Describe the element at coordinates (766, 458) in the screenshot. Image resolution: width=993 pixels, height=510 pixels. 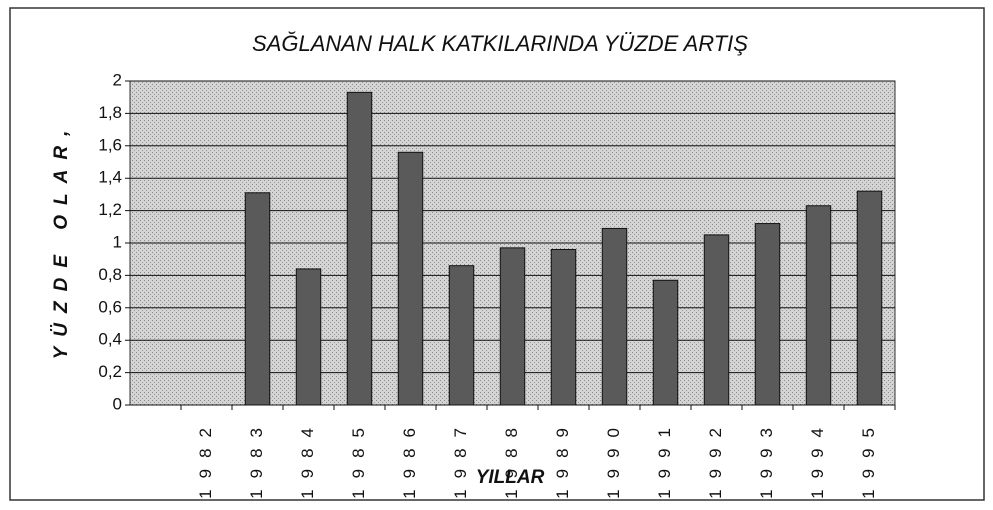
I see `x-tick-label: 1993` at that location.